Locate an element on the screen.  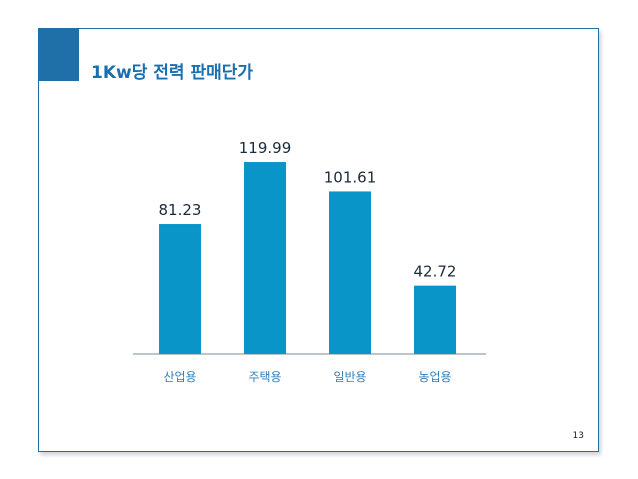
category-label-3: 농업용 is located at coordinates (434, 377).